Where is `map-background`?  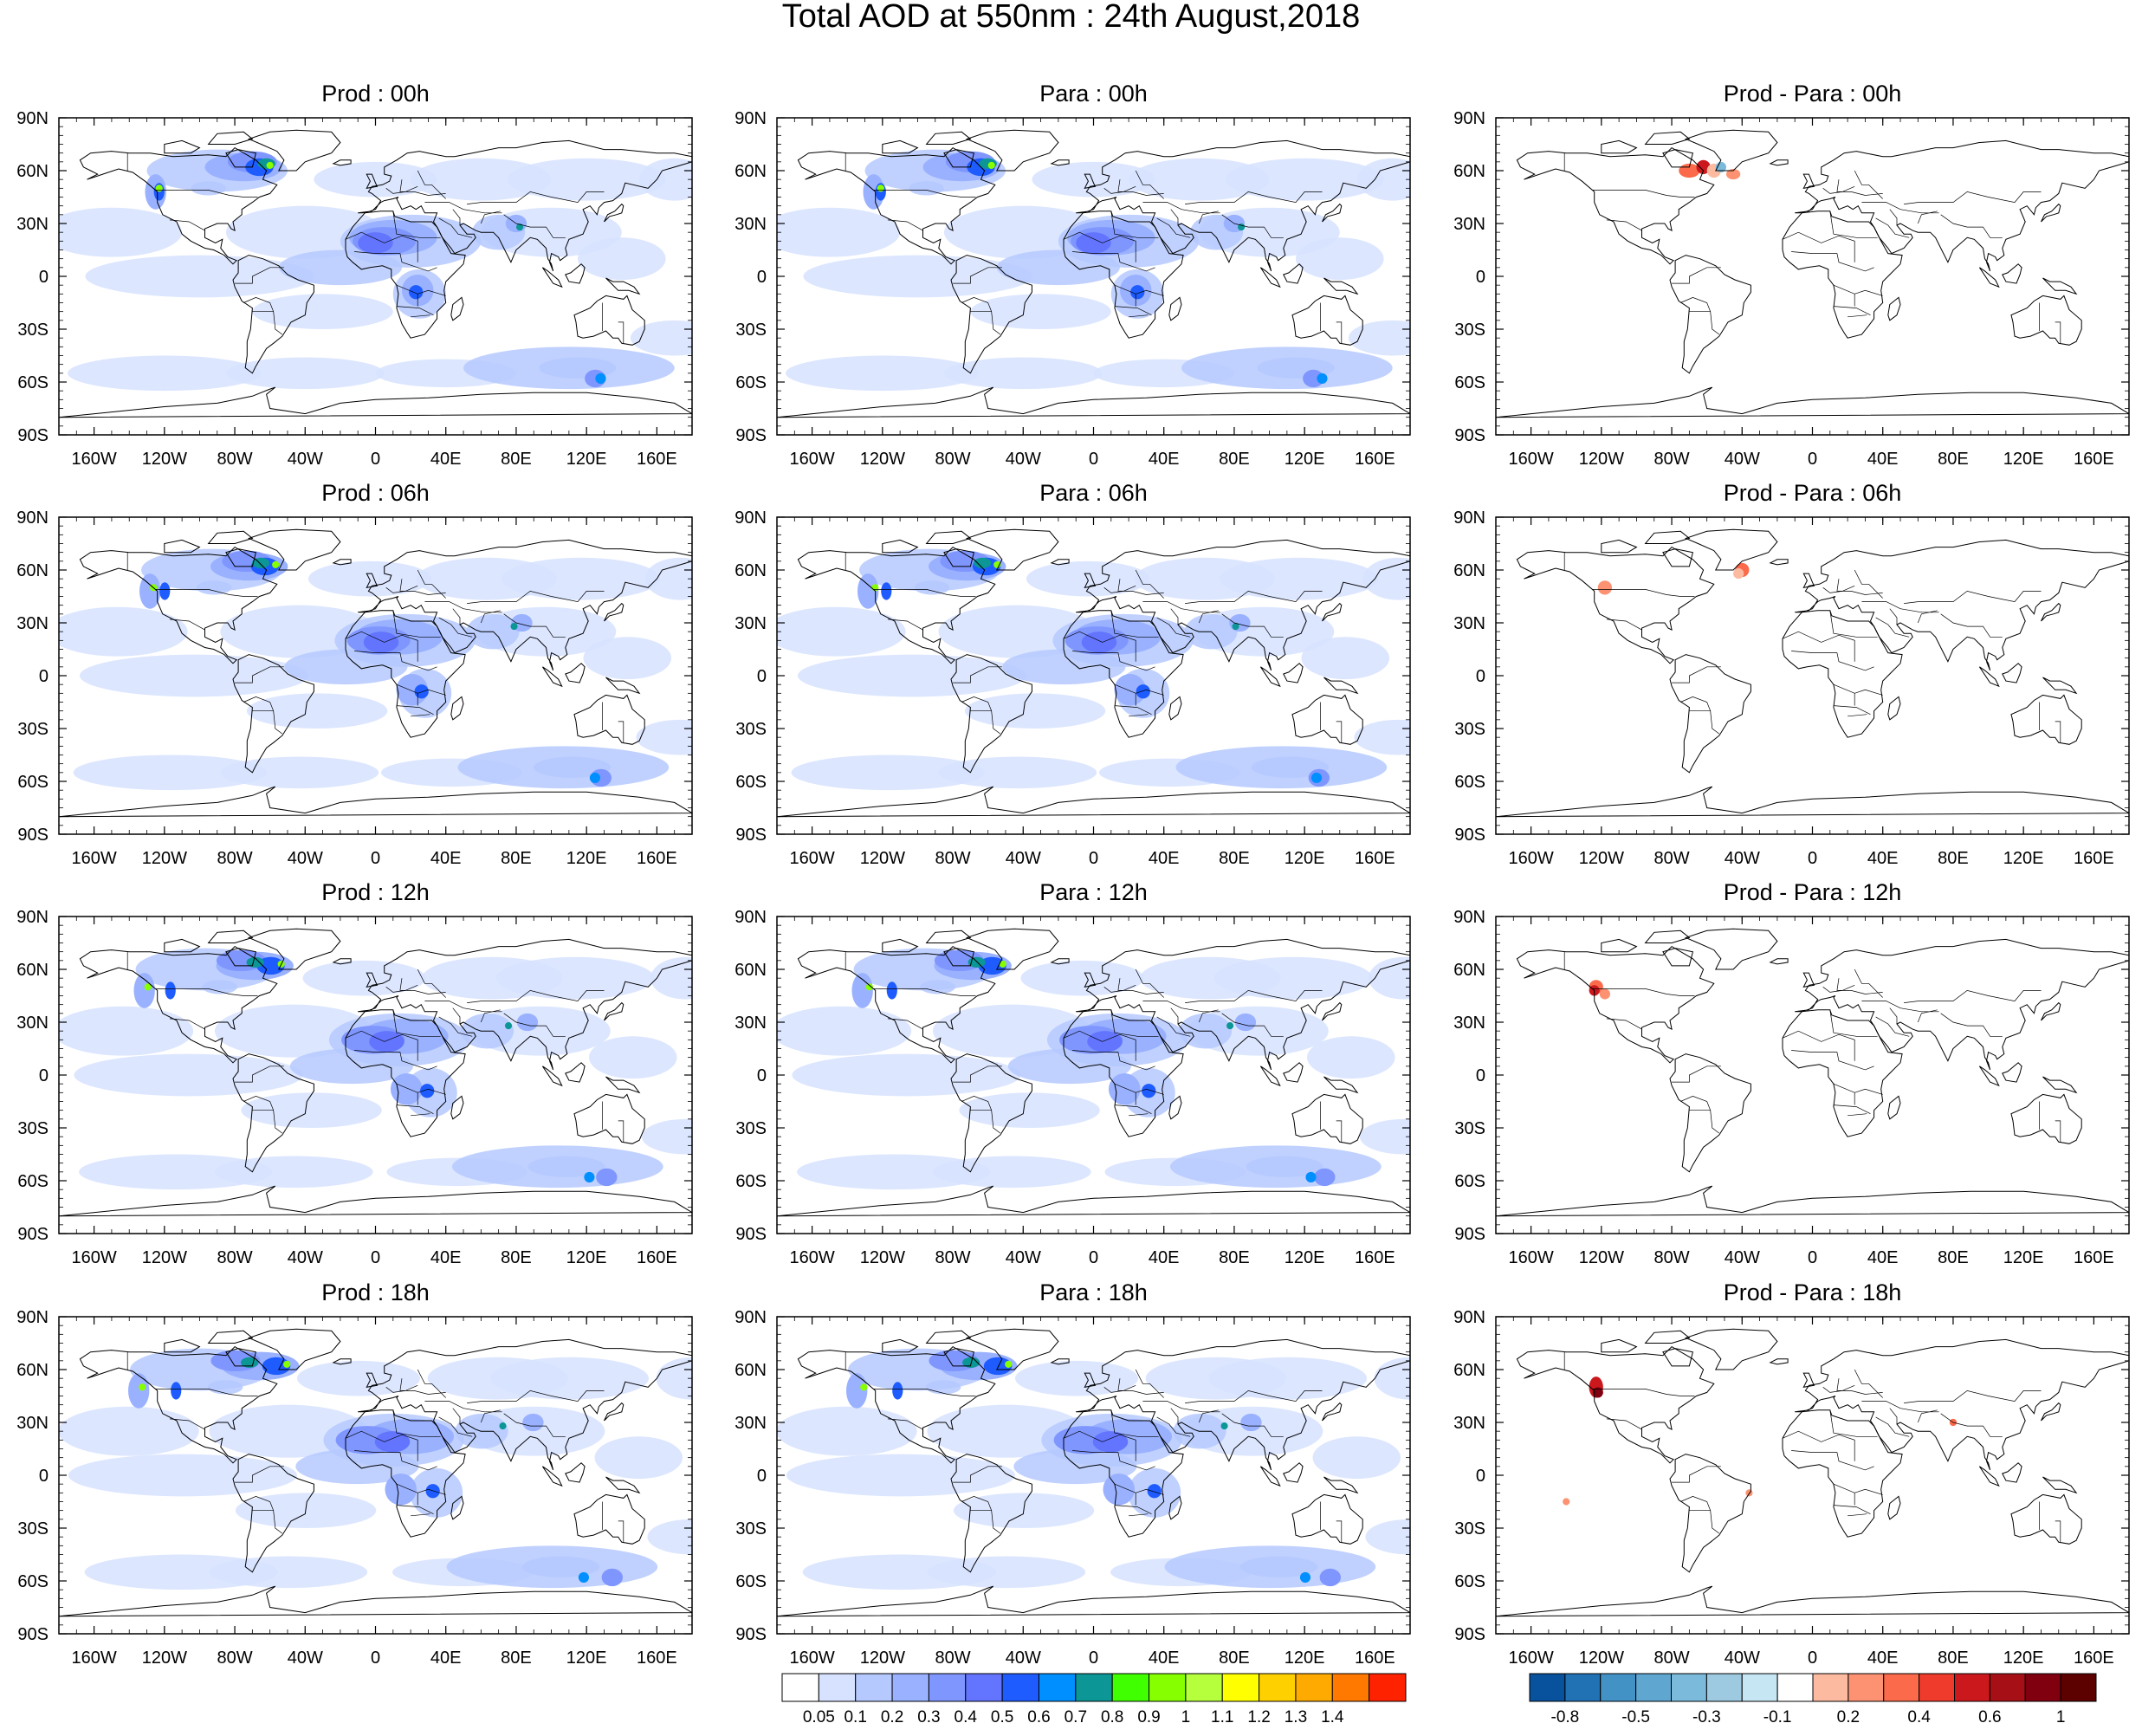
map-background is located at coordinates (1812, 1476).